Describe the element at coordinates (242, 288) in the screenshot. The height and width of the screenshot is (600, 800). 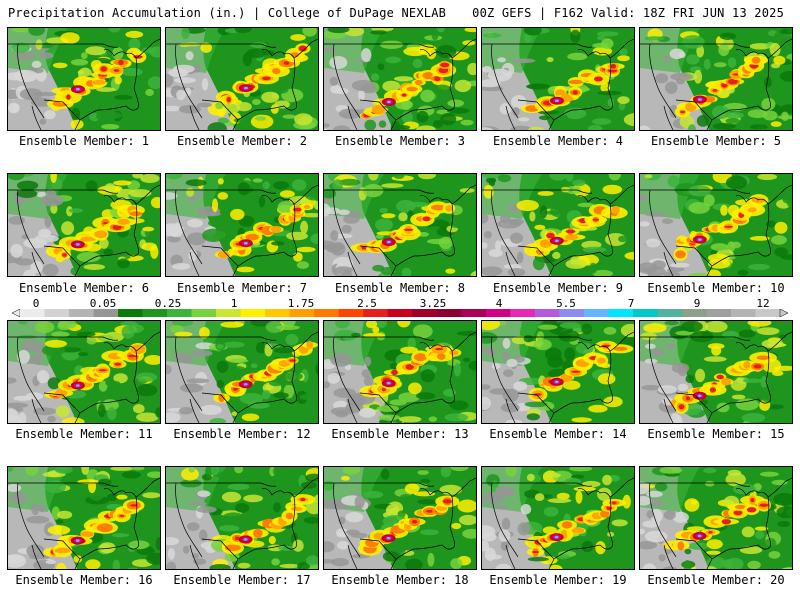
I see `ensemble-member-label: Ensemble Member: 7` at that location.